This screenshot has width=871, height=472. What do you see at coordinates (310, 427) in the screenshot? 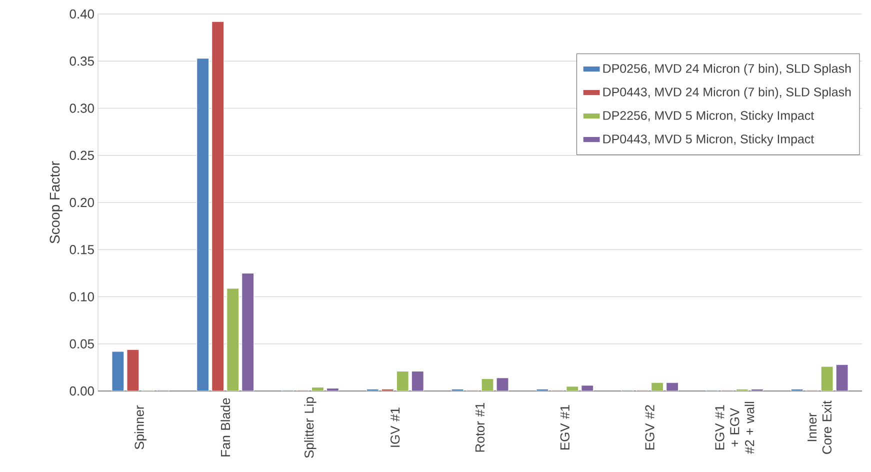
I see `x-tick-label: Splitter Lip` at bounding box center [310, 427].